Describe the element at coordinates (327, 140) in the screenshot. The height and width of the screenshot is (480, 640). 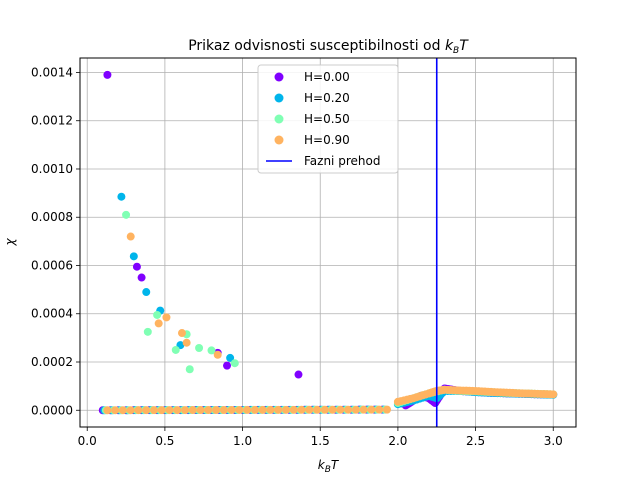
I see `legend-label: H=0.90` at that location.